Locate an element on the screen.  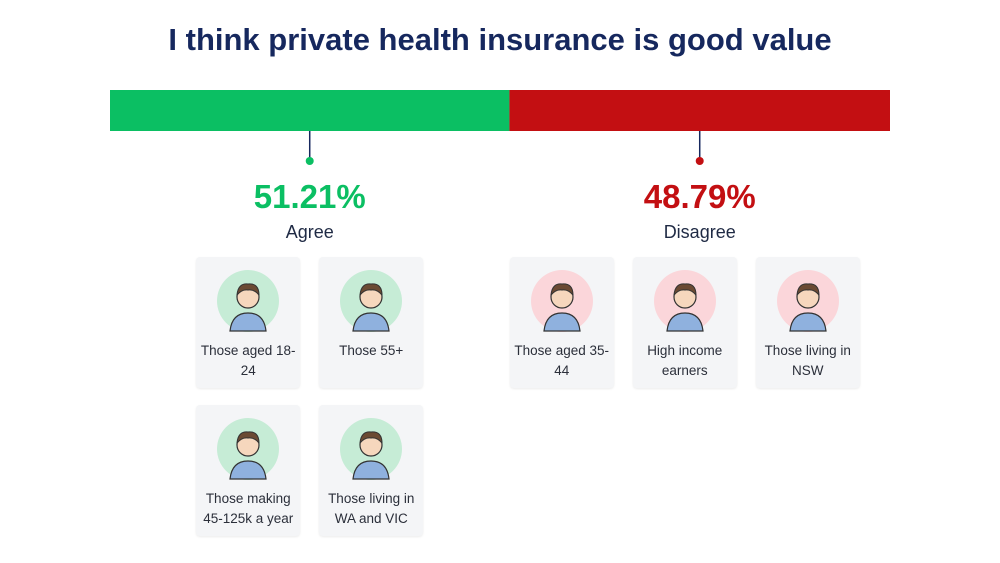
highlight-label: Those aged 35-44 is located at coordinates (561, 360).